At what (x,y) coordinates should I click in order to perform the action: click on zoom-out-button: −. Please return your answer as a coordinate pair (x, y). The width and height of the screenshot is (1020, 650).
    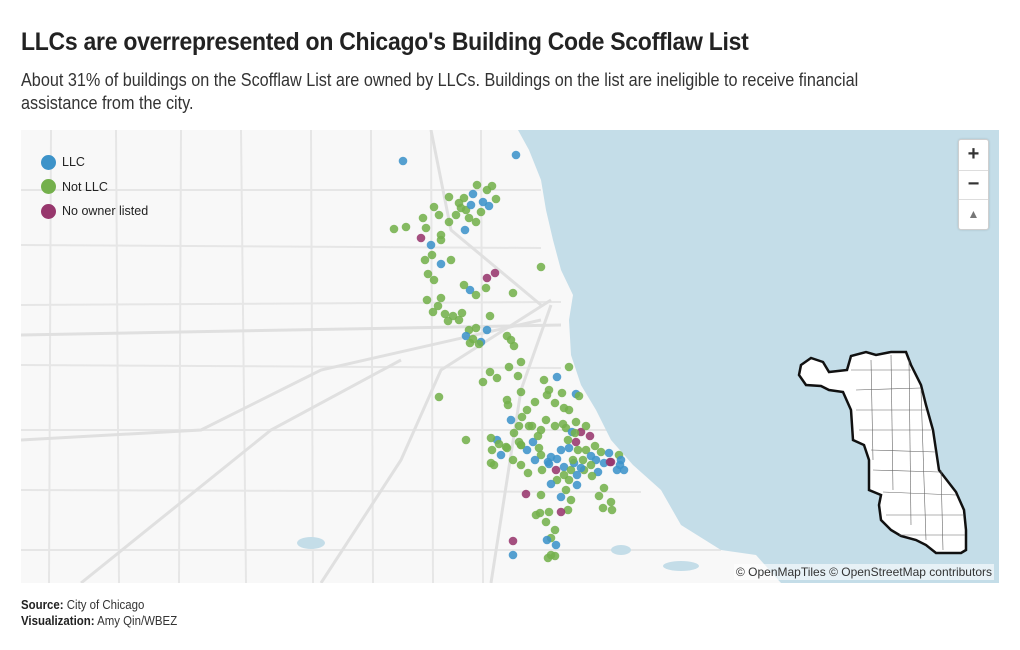
    Looking at the image, I should click on (973, 184).